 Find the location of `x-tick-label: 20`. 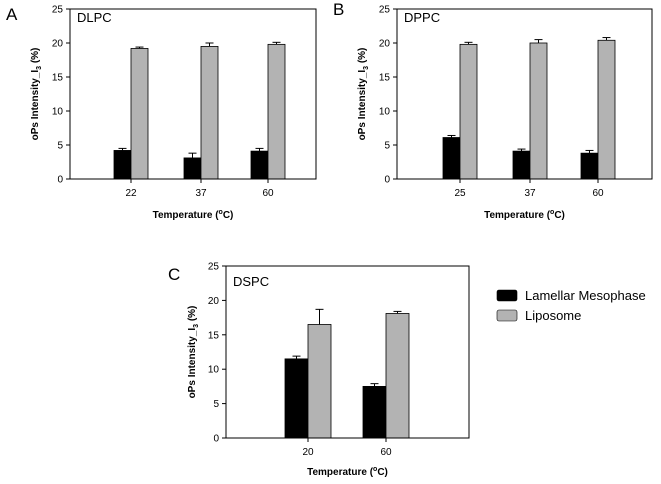

x-tick-label: 20 is located at coordinates (308, 452).